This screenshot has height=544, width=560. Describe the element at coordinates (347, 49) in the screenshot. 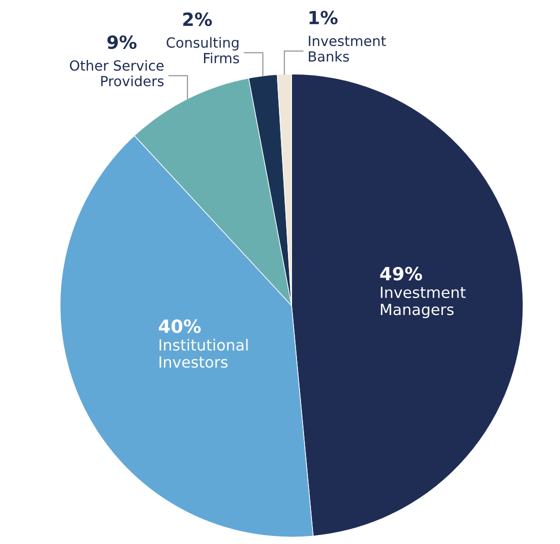

I see `slice-label: Investment Banks` at that location.